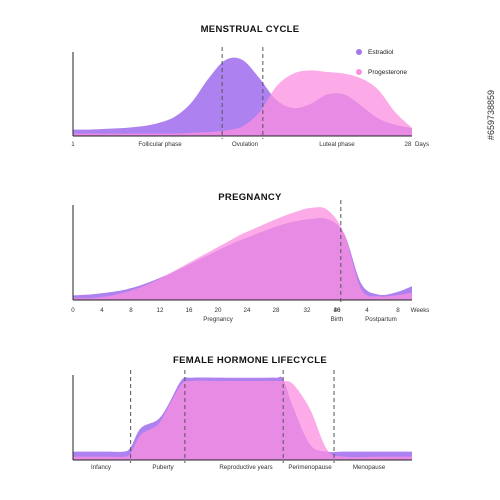 This screenshot has height=500, width=500. I want to click on menstrual-x-tick-label: 1, so click(73, 144).